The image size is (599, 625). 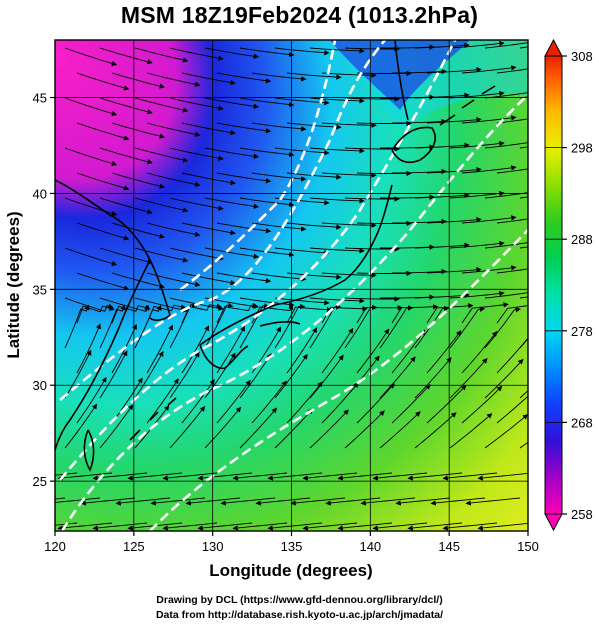 I want to click on coastline, so click(x=224, y=357).